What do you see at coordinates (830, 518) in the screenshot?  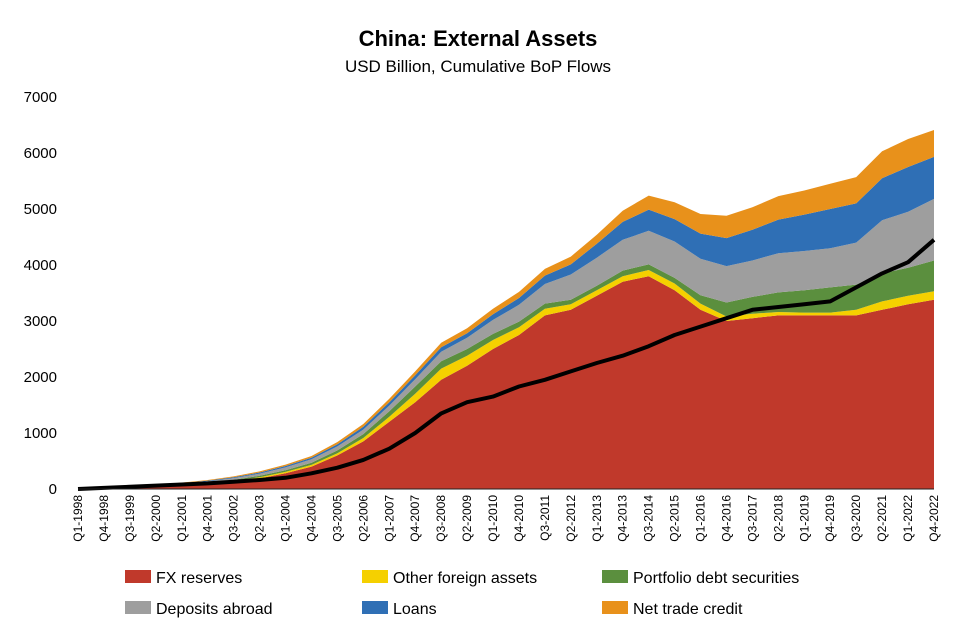 I see `x-tick-label-29: Q4-2019` at bounding box center [830, 518].